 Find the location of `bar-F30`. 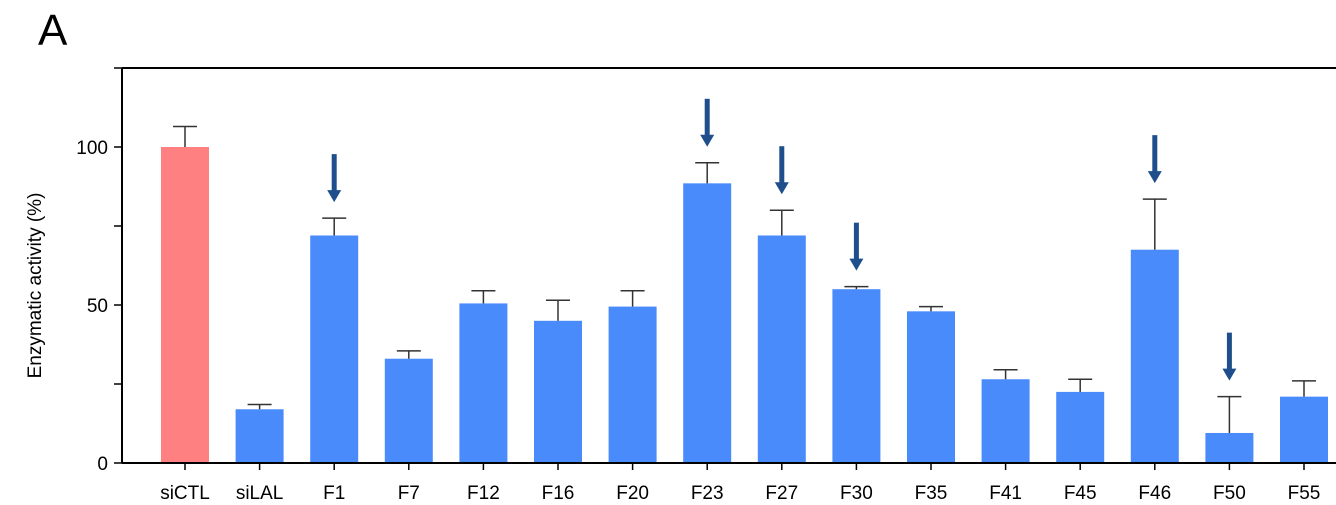

bar-F30 is located at coordinates (856, 376).